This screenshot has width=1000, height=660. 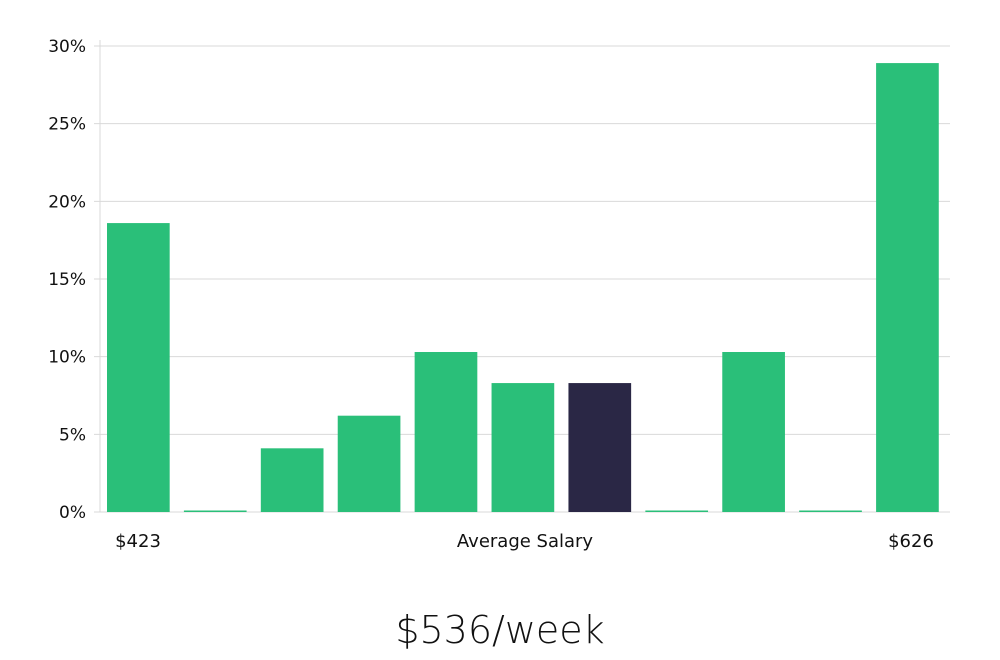 I want to click on average-salary-value: $536/week, so click(x=500, y=630).